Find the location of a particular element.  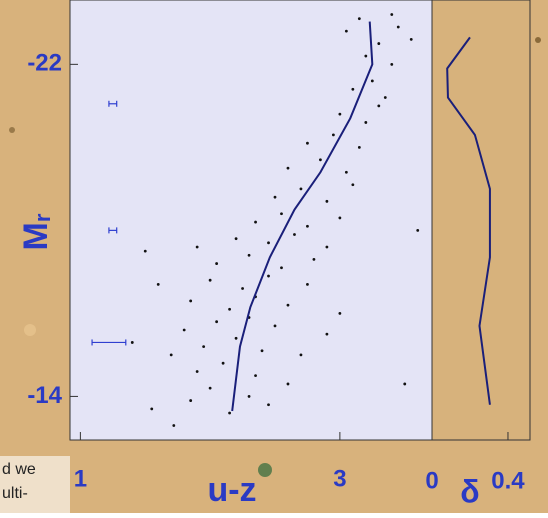

slide-text: ulti- is located at coordinates (15, 493).